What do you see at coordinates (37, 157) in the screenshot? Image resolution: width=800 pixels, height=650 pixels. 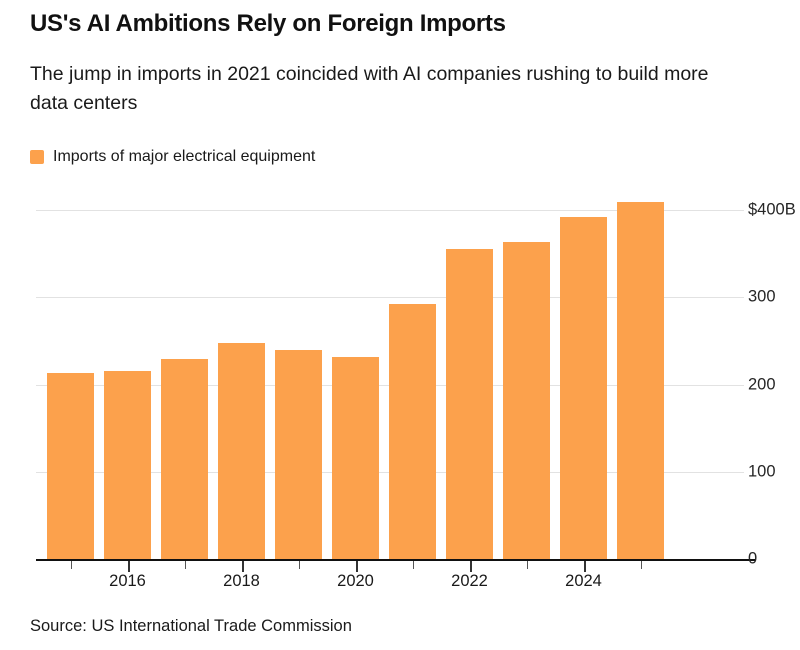 I see `legend-swatch-icon` at bounding box center [37, 157].